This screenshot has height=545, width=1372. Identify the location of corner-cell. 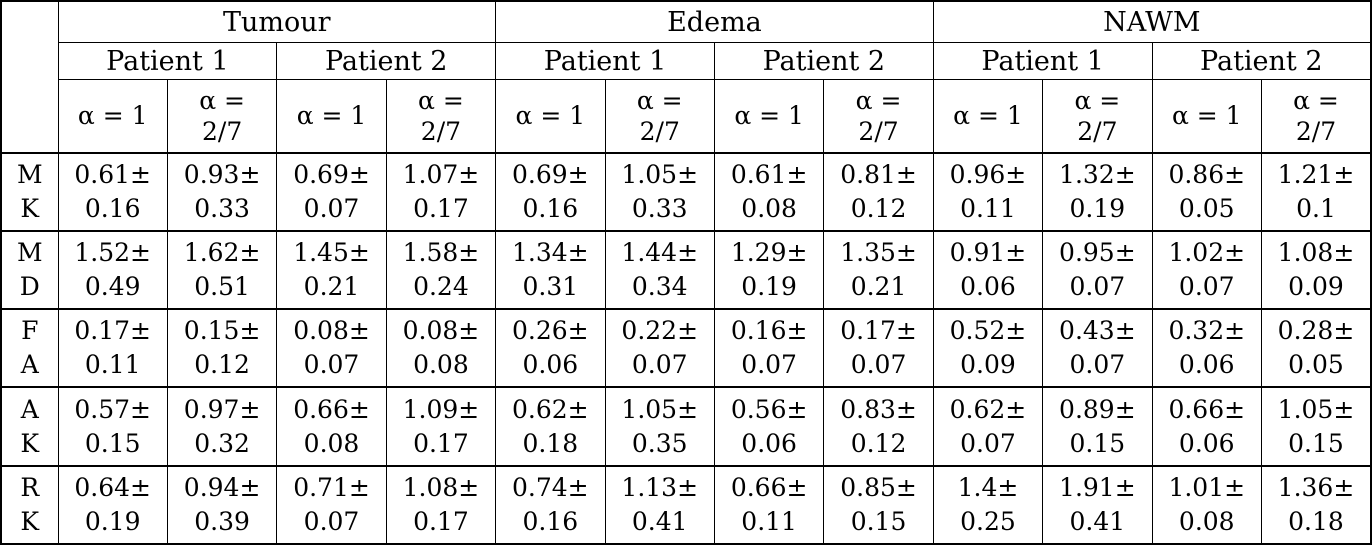
(29, 77).